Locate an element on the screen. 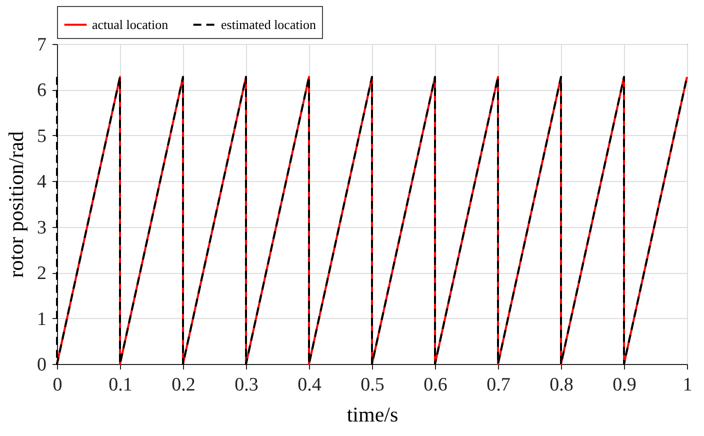 The image size is (704, 436). y-tick-label: 1 is located at coordinates (41, 319).